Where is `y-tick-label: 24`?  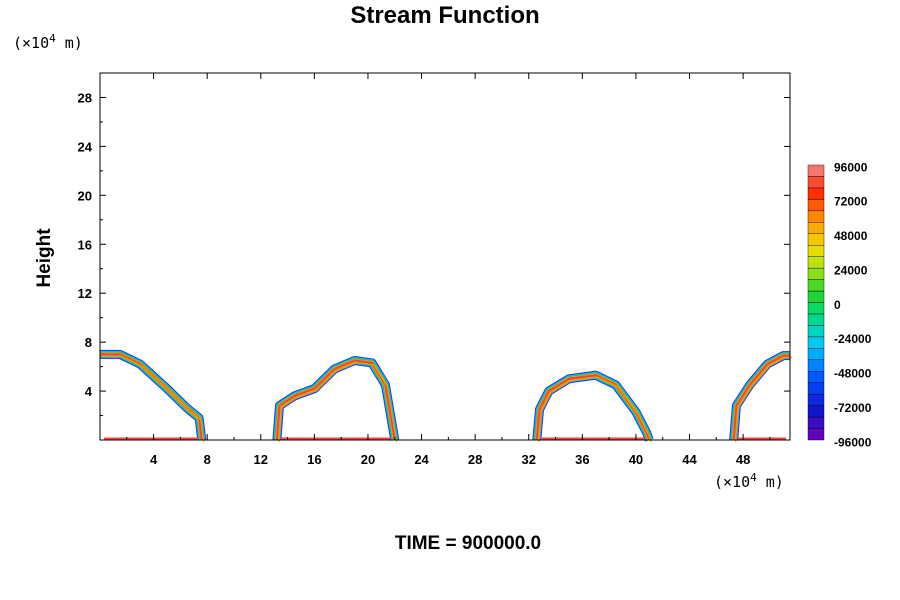 y-tick-label: 24 is located at coordinates (85, 146).